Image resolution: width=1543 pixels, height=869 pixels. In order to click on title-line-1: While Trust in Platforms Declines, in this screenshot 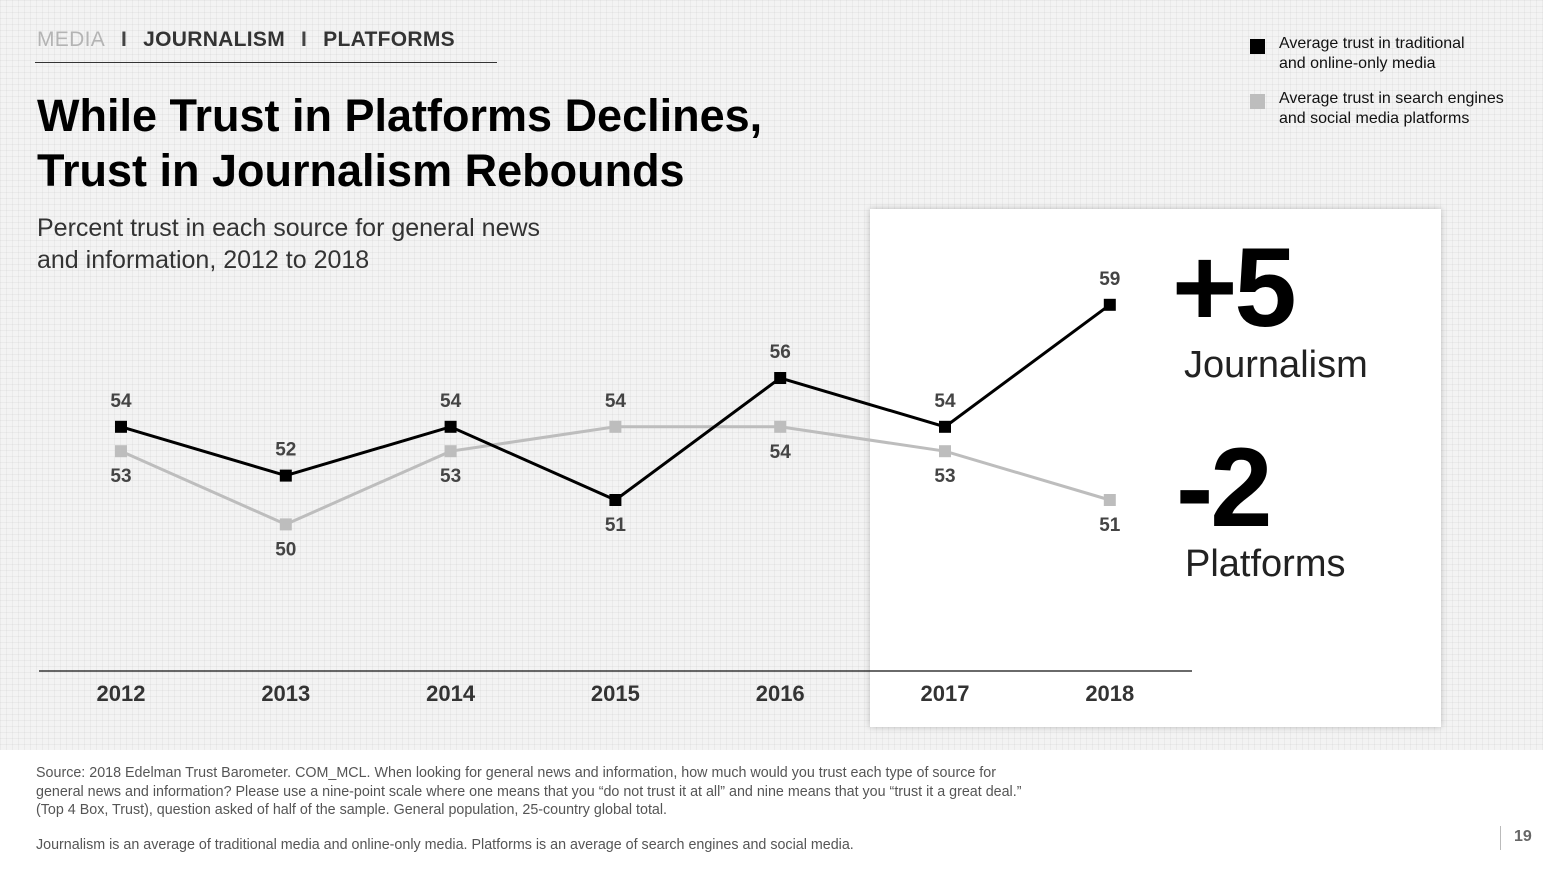, I will do `click(400, 115)`.